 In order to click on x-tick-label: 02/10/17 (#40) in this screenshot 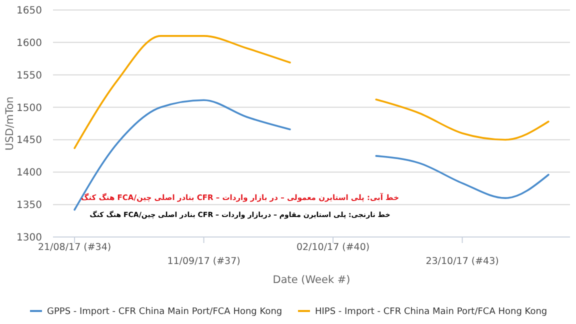, I will do `click(333, 247)`.